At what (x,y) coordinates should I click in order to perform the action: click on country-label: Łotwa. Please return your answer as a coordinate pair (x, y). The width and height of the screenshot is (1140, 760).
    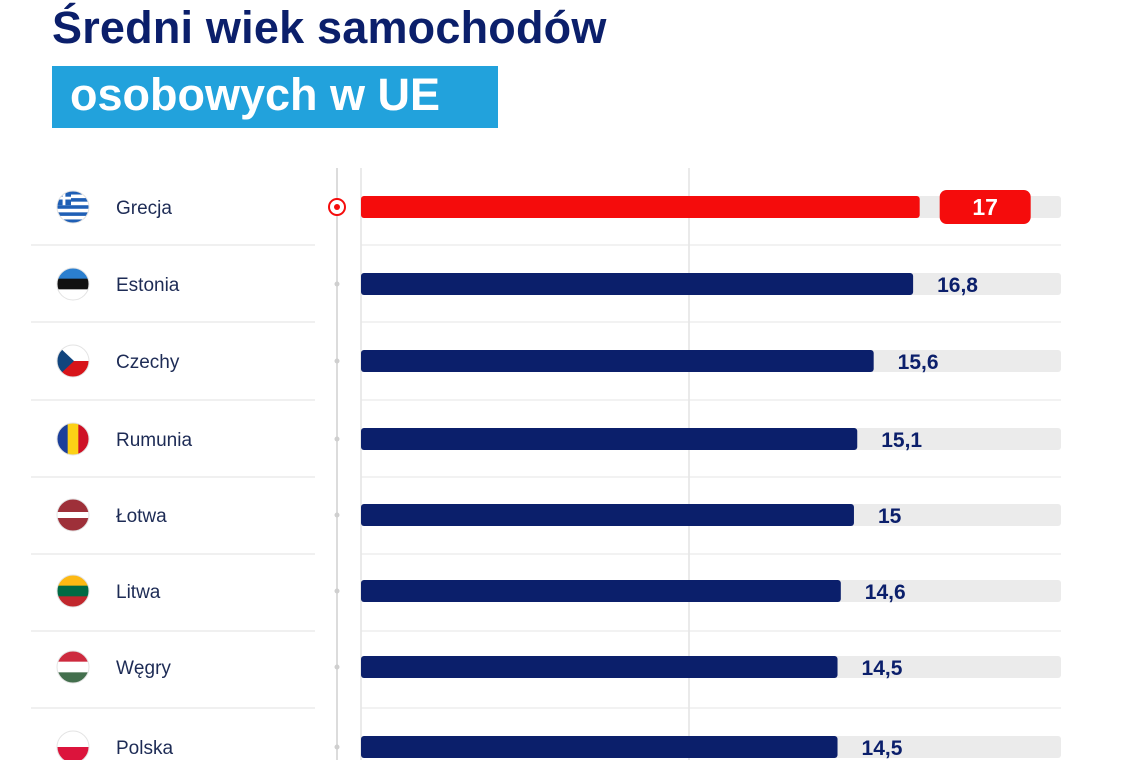
    Looking at the image, I should click on (141, 516).